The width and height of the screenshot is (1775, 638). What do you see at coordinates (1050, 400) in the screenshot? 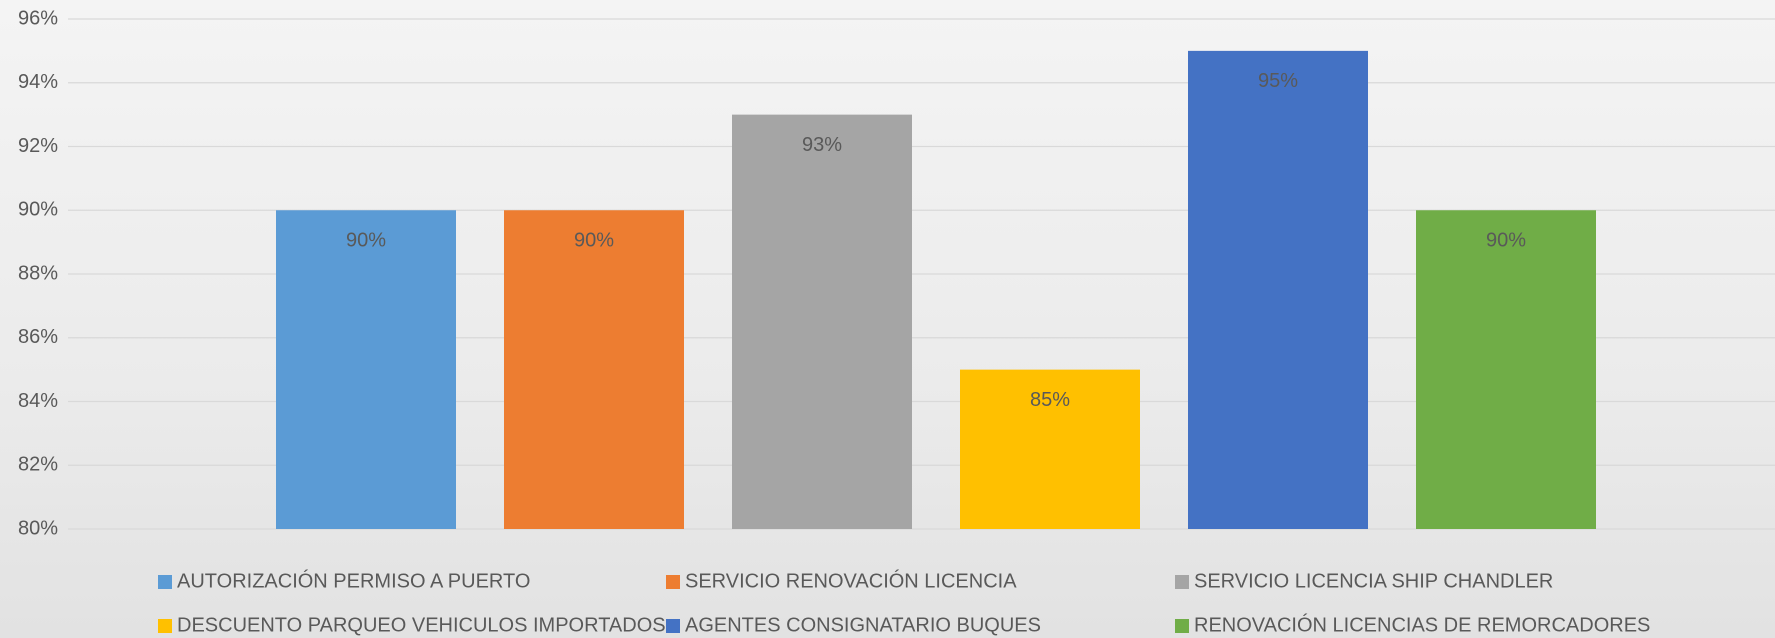
I see `data-label: 85%` at bounding box center [1050, 400].